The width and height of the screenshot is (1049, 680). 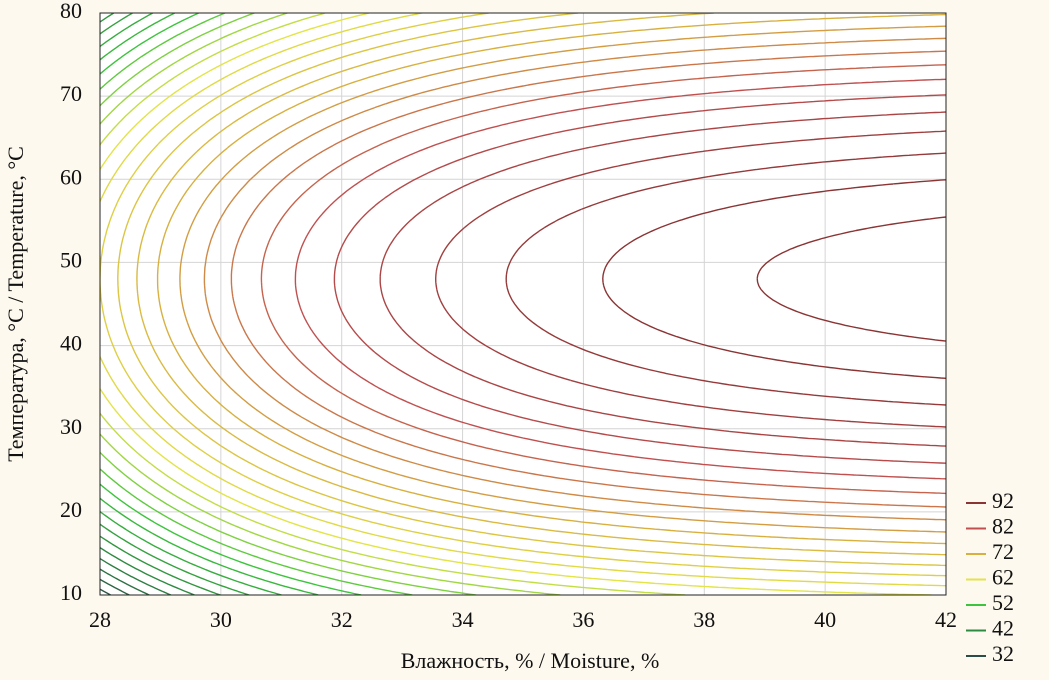 What do you see at coordinates (704, 619) in the screenshot?
I see `x-tick-label: 38` at bounding box center [704, 619].